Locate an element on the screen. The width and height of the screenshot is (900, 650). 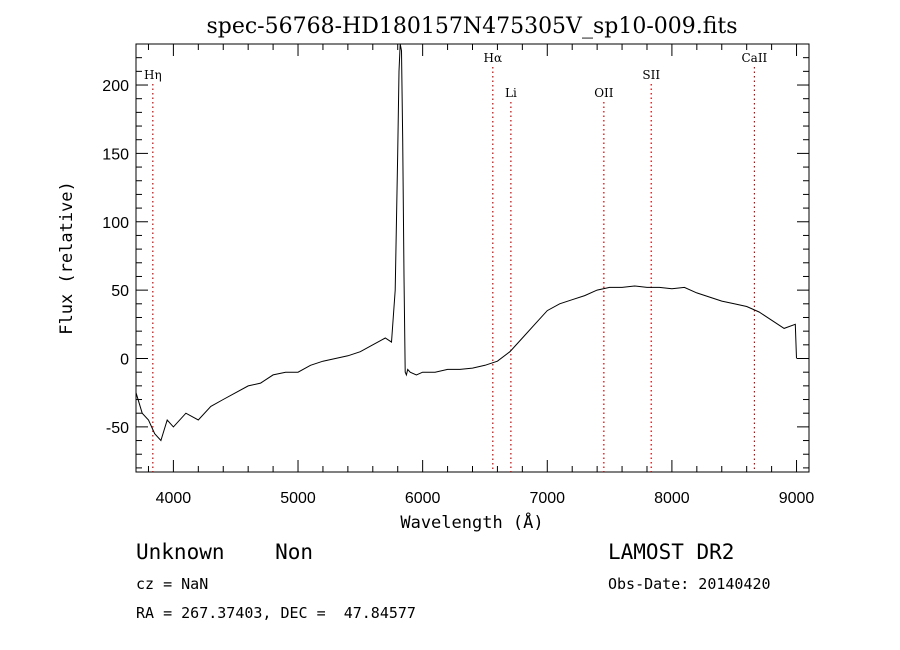
line-marker-label: CaII is located at coordinates (754, 58).